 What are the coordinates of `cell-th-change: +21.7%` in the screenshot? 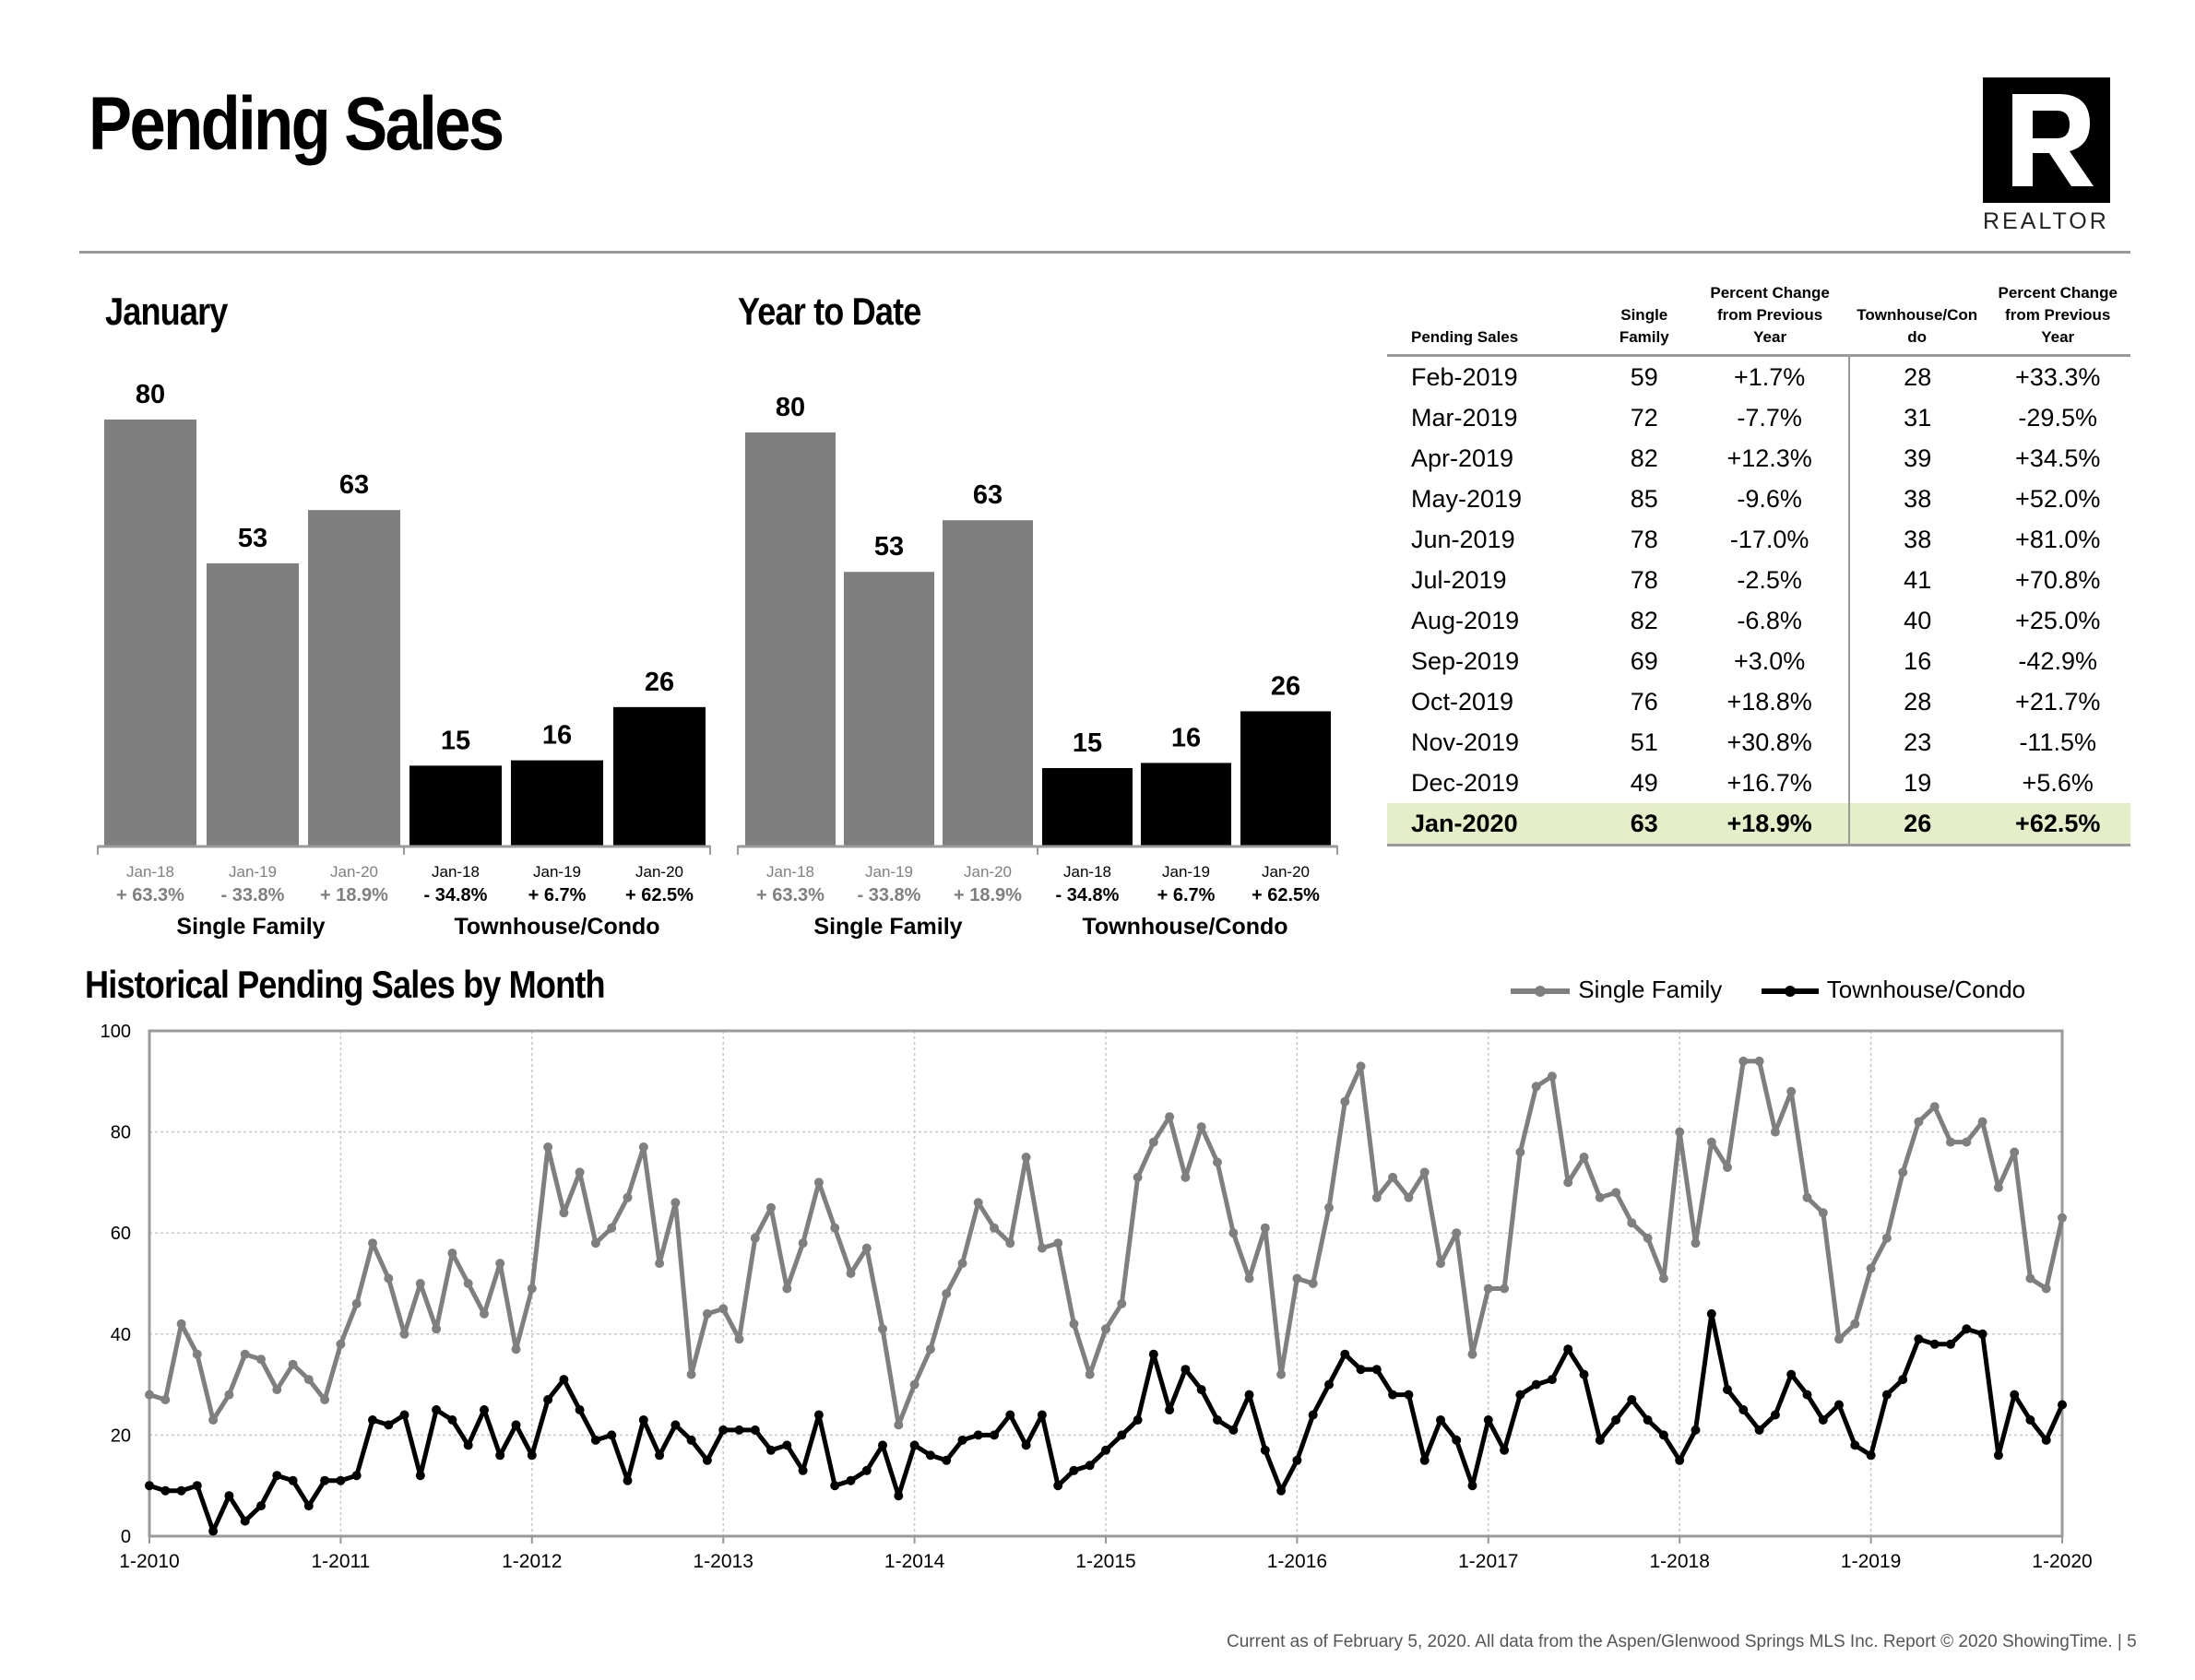 It's located at (2058, 701).